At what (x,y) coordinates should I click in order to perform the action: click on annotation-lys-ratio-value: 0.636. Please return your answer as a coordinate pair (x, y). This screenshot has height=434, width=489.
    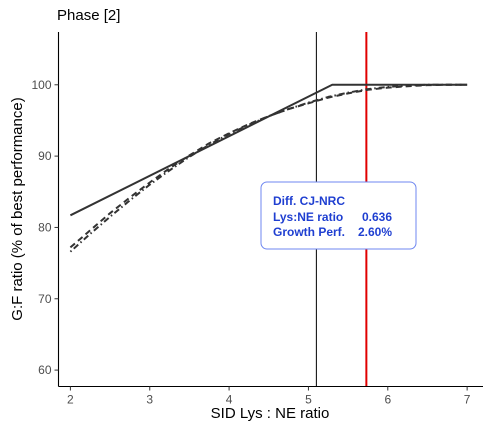
    Looking at the image, I should click on (377, 217).